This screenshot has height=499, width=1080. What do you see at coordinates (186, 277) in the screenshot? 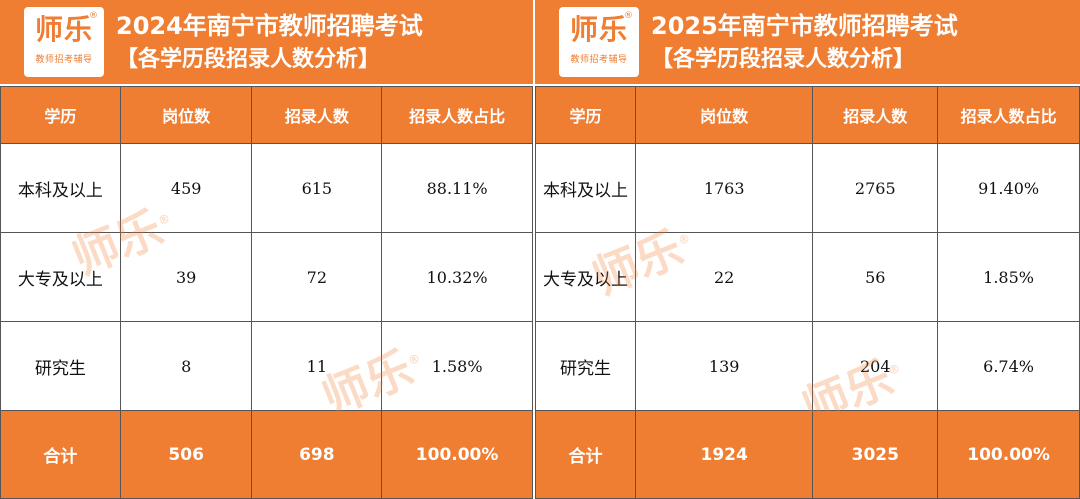
I see `table-cell: 39` at bounding box center [186, 277].